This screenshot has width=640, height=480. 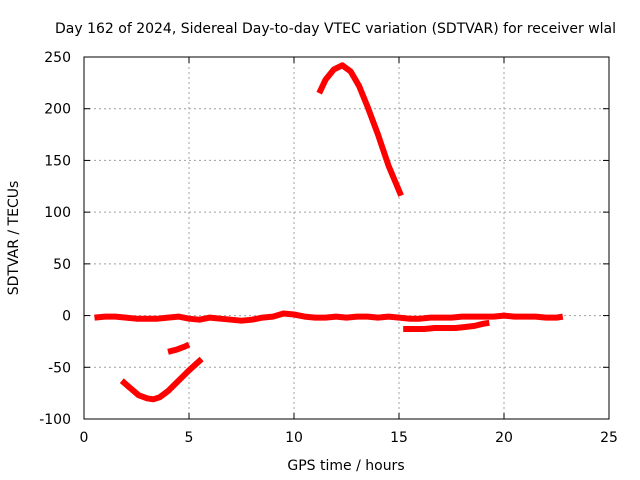 What do you see at coordinates (57, 213) in the screenshot?
I see `y-tick-label: 100` at bounding box center [57, 213].